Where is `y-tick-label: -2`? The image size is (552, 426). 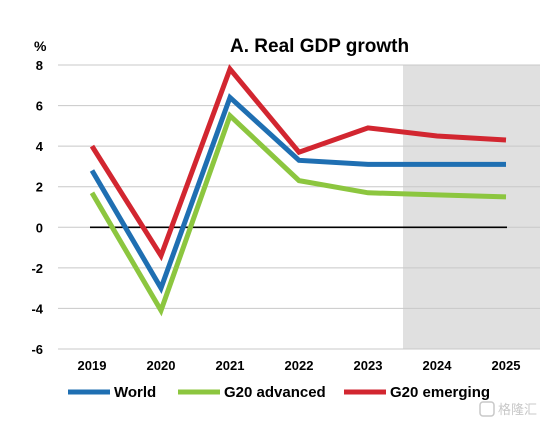
y-tick-label: -2 is located at coordinates (37, 268).